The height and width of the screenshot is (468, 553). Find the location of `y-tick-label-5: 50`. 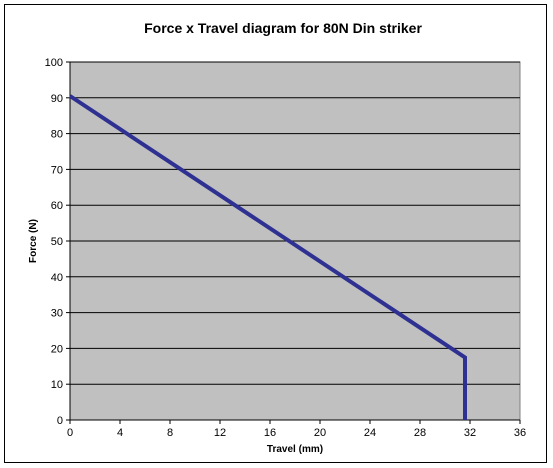

y-tick-label-5: 50 is located at coordinates (57, 242).